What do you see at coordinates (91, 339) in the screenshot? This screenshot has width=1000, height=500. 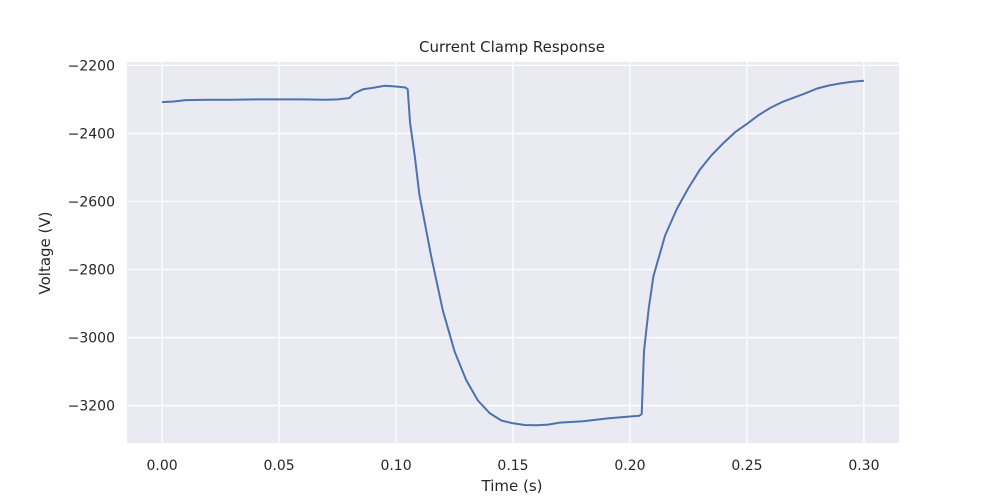 I see `y-tick-label: −3000` at bounding box center [91, 339].